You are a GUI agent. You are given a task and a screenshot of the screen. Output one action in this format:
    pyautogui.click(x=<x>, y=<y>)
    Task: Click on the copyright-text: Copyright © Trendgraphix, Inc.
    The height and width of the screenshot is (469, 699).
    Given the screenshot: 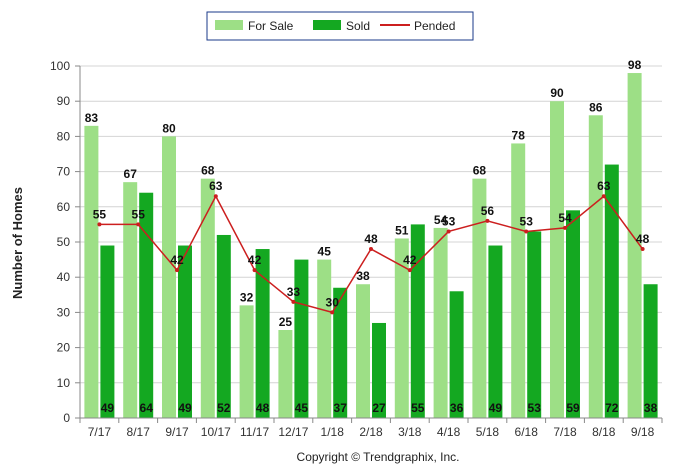 What is the action you would take?
    pyautogui.click(x=378, y=457)
    